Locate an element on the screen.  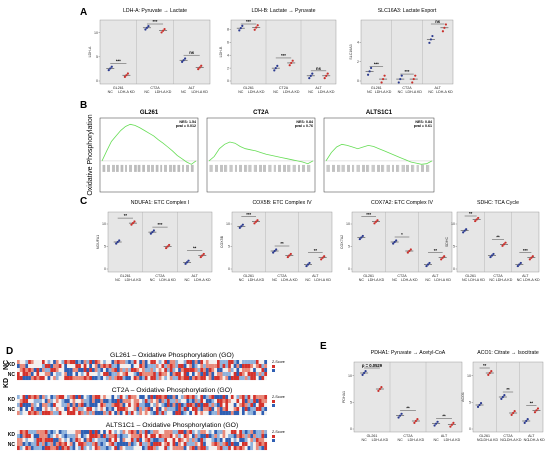
E2-point-nc is located at coordinates (526, 421).